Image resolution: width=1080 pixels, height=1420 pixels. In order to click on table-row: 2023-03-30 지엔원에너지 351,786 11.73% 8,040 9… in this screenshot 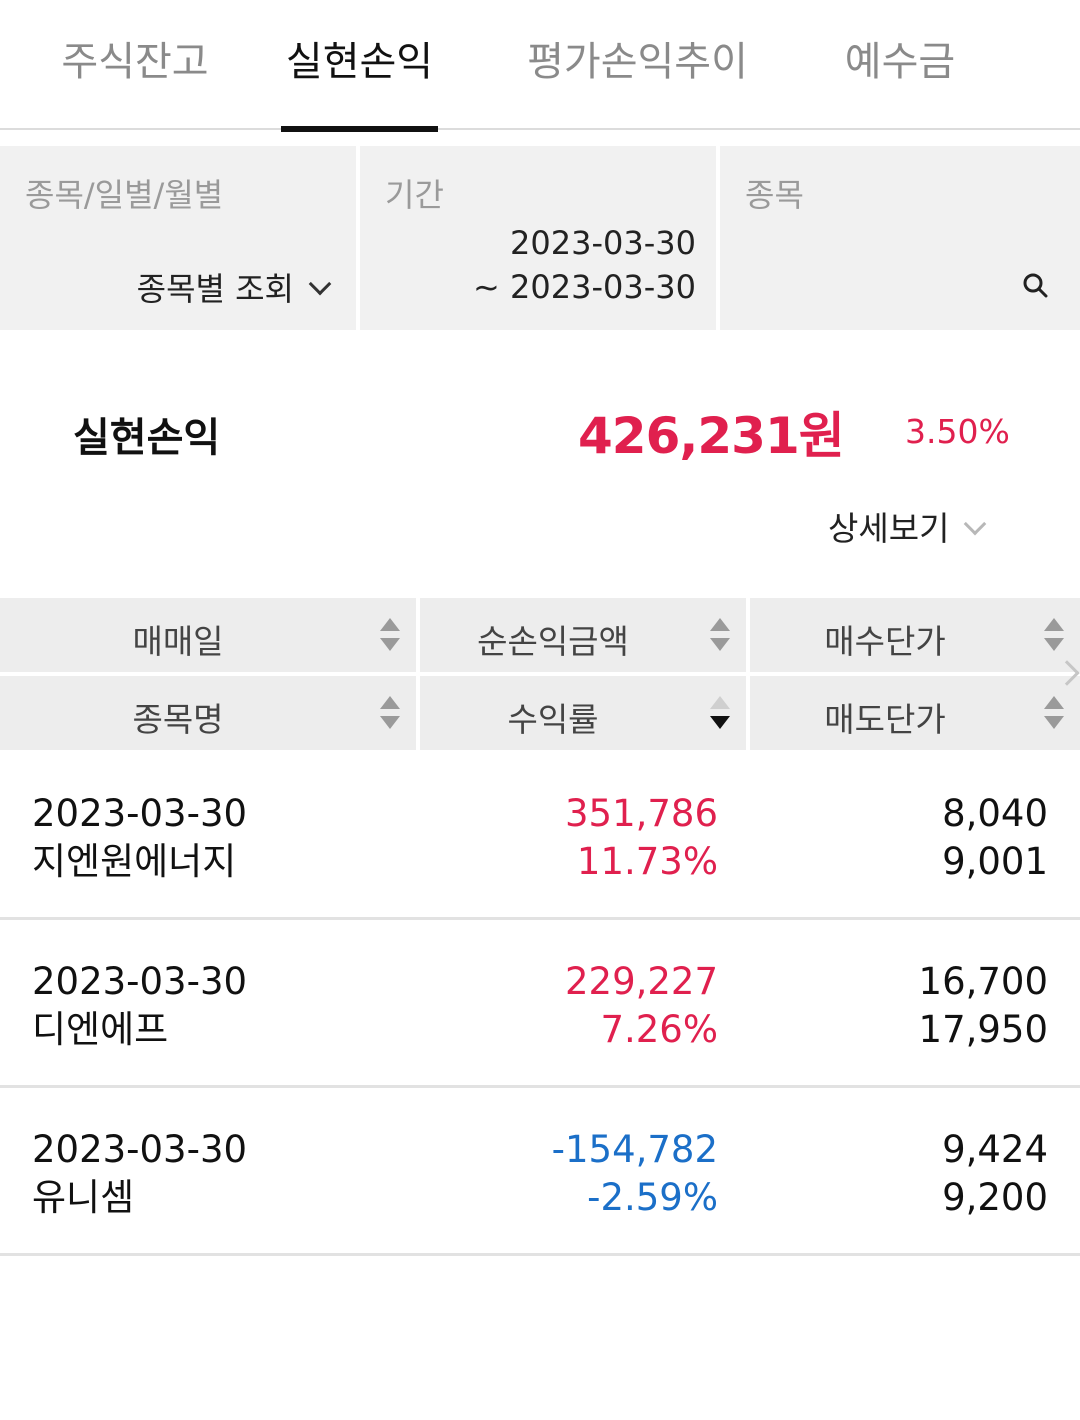, I will do `click(540, 836)`.